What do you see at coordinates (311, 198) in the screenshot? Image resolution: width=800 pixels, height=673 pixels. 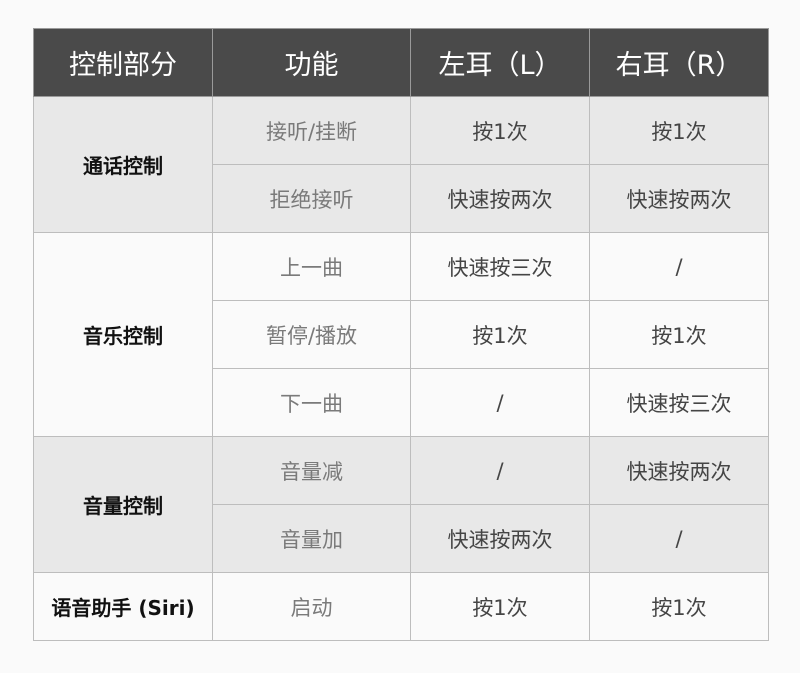 I see `function-cell: 拒绝接听` at bounding box center [311, 198].